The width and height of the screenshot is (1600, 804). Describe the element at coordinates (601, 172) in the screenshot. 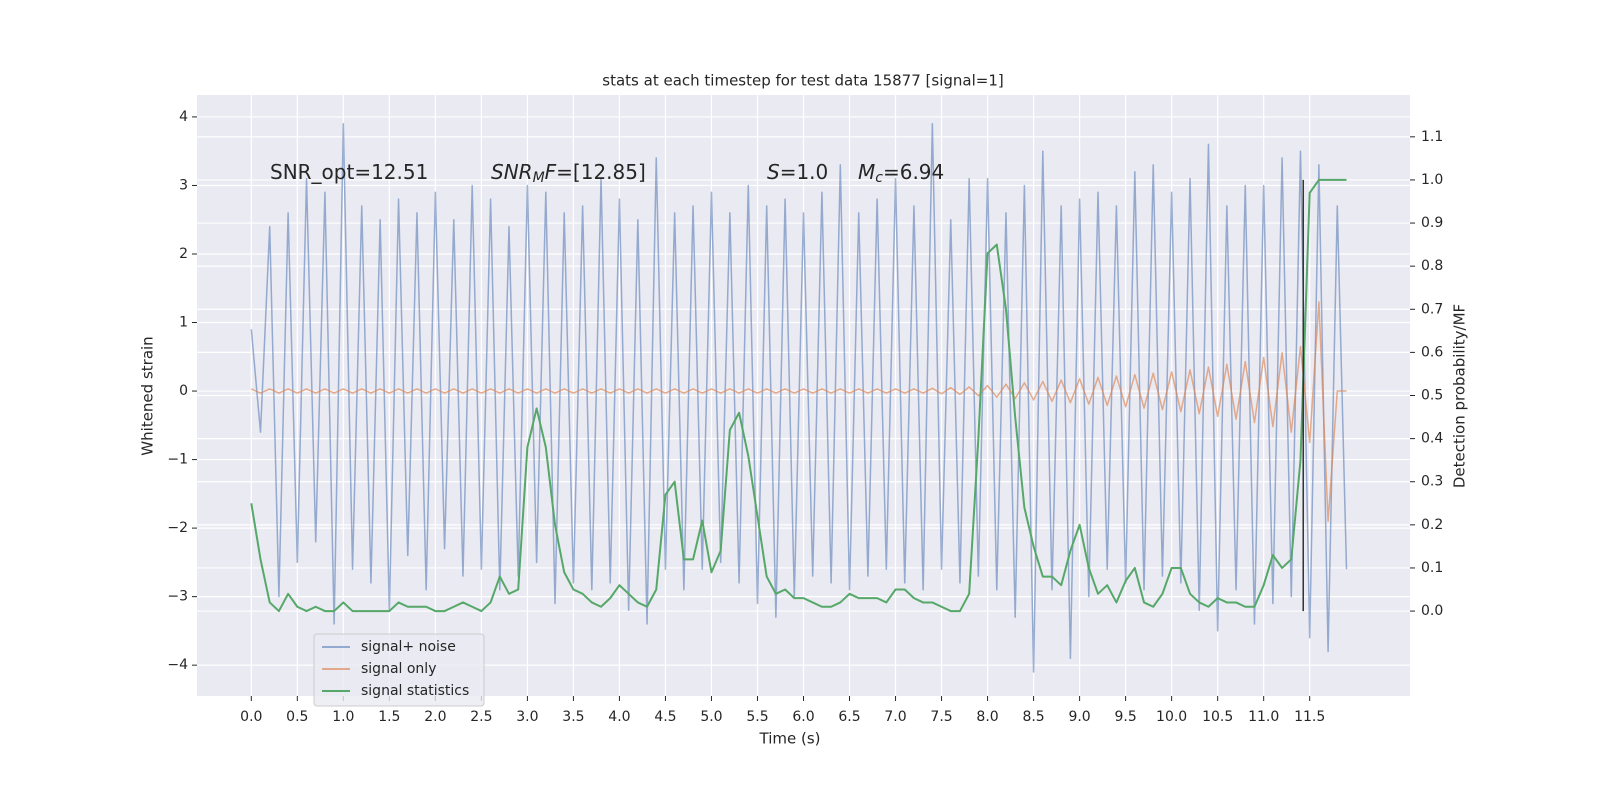

I see `annotation-part: =[12.85]` at that location.